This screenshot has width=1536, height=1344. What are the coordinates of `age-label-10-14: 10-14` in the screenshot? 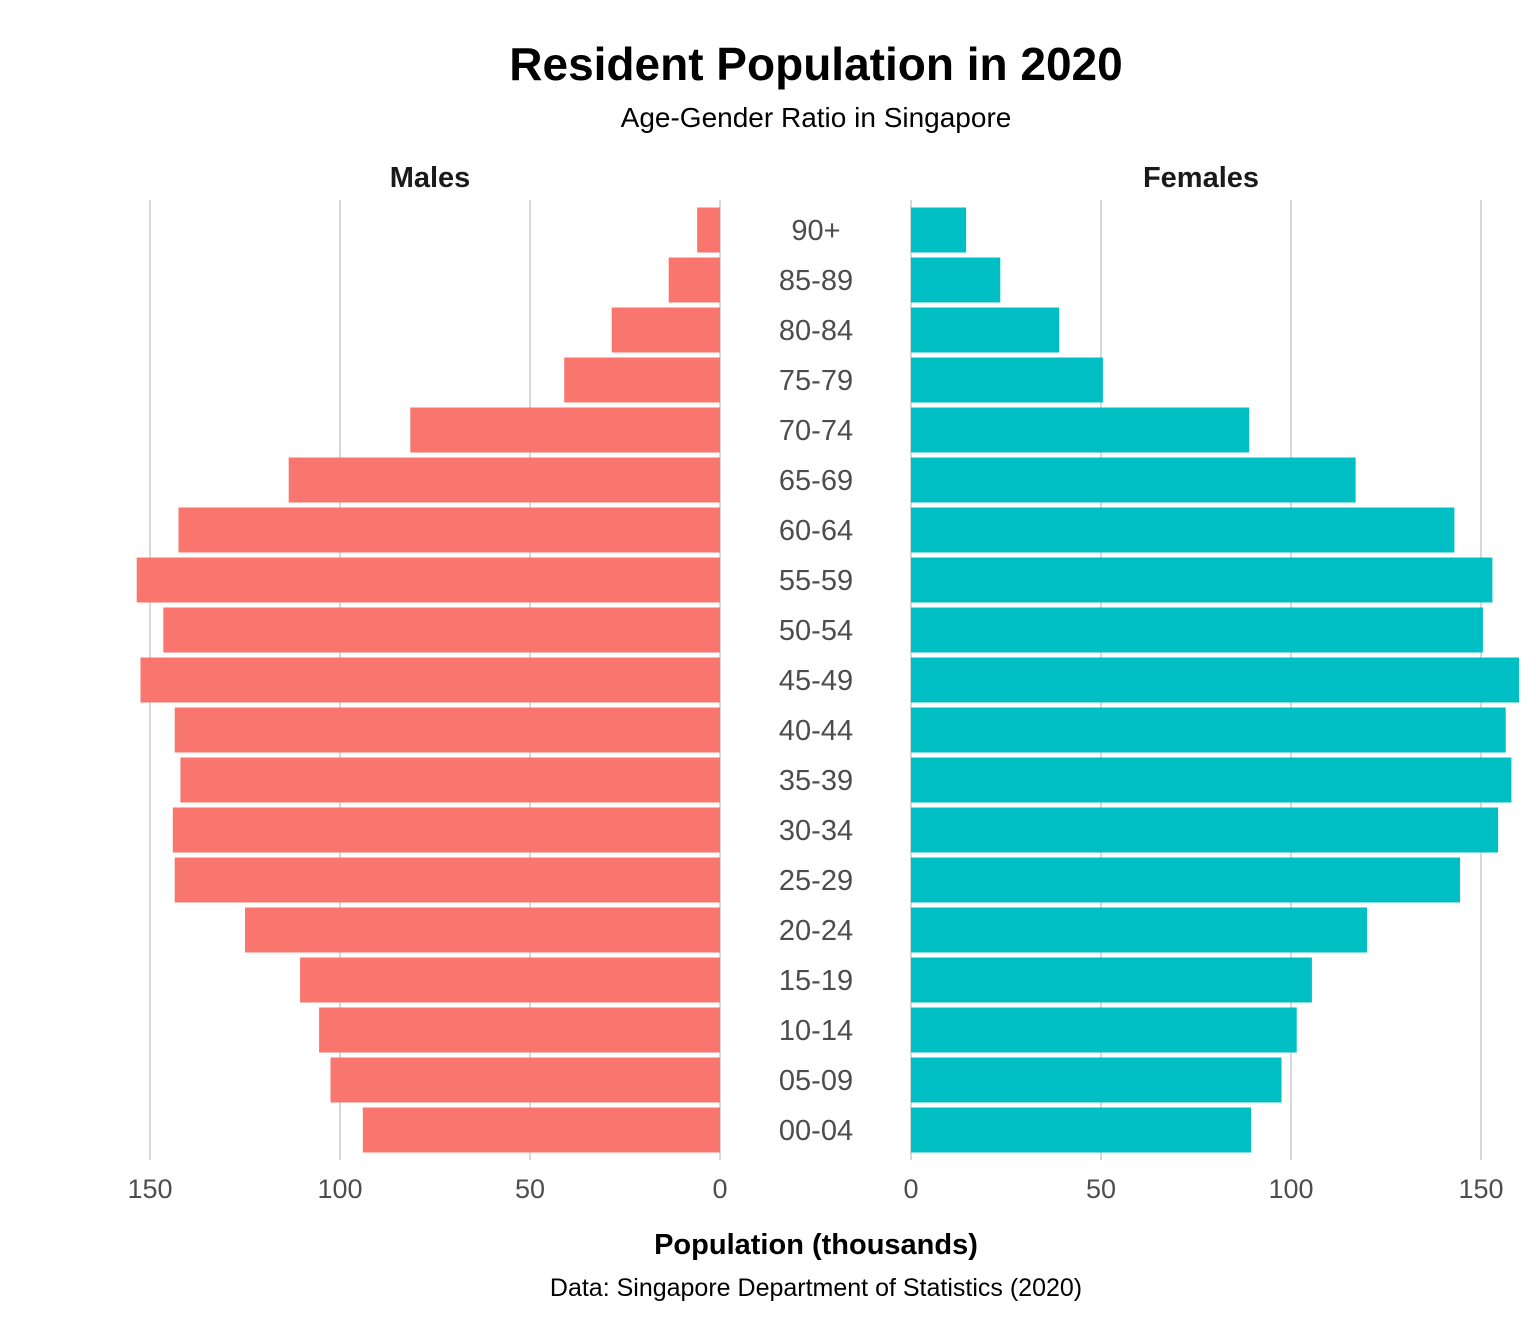 It's located at (816, 1031).